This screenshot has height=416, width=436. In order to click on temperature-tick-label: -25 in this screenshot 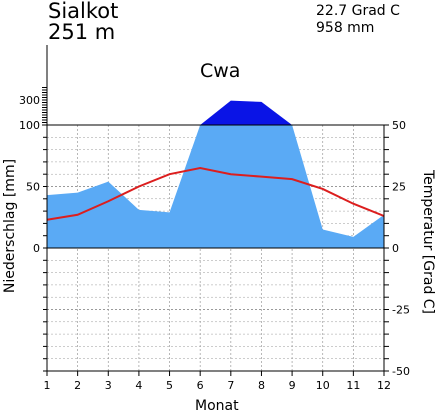, I will do `click(401, 310)`.